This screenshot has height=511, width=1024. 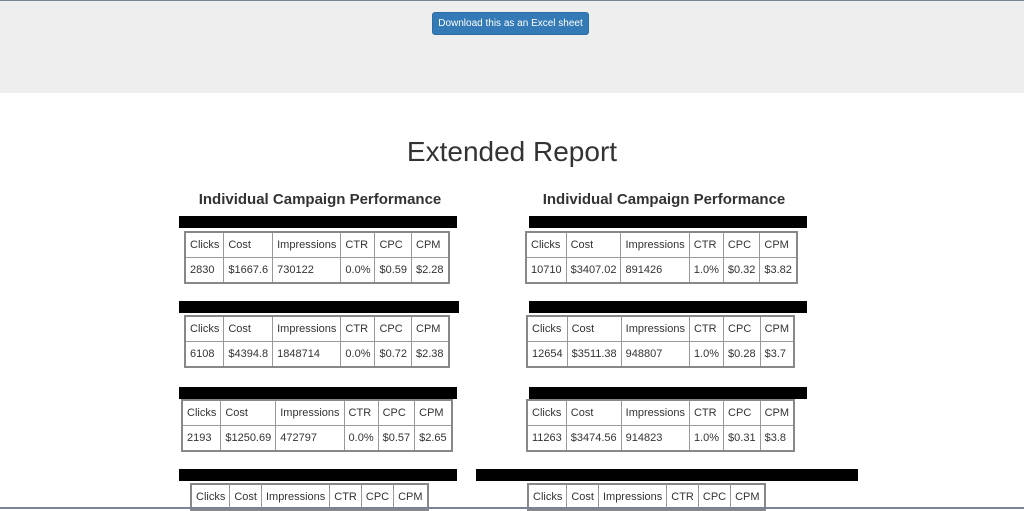 I want to click on cell-clicks: 12654, so click(x=547, y=354).